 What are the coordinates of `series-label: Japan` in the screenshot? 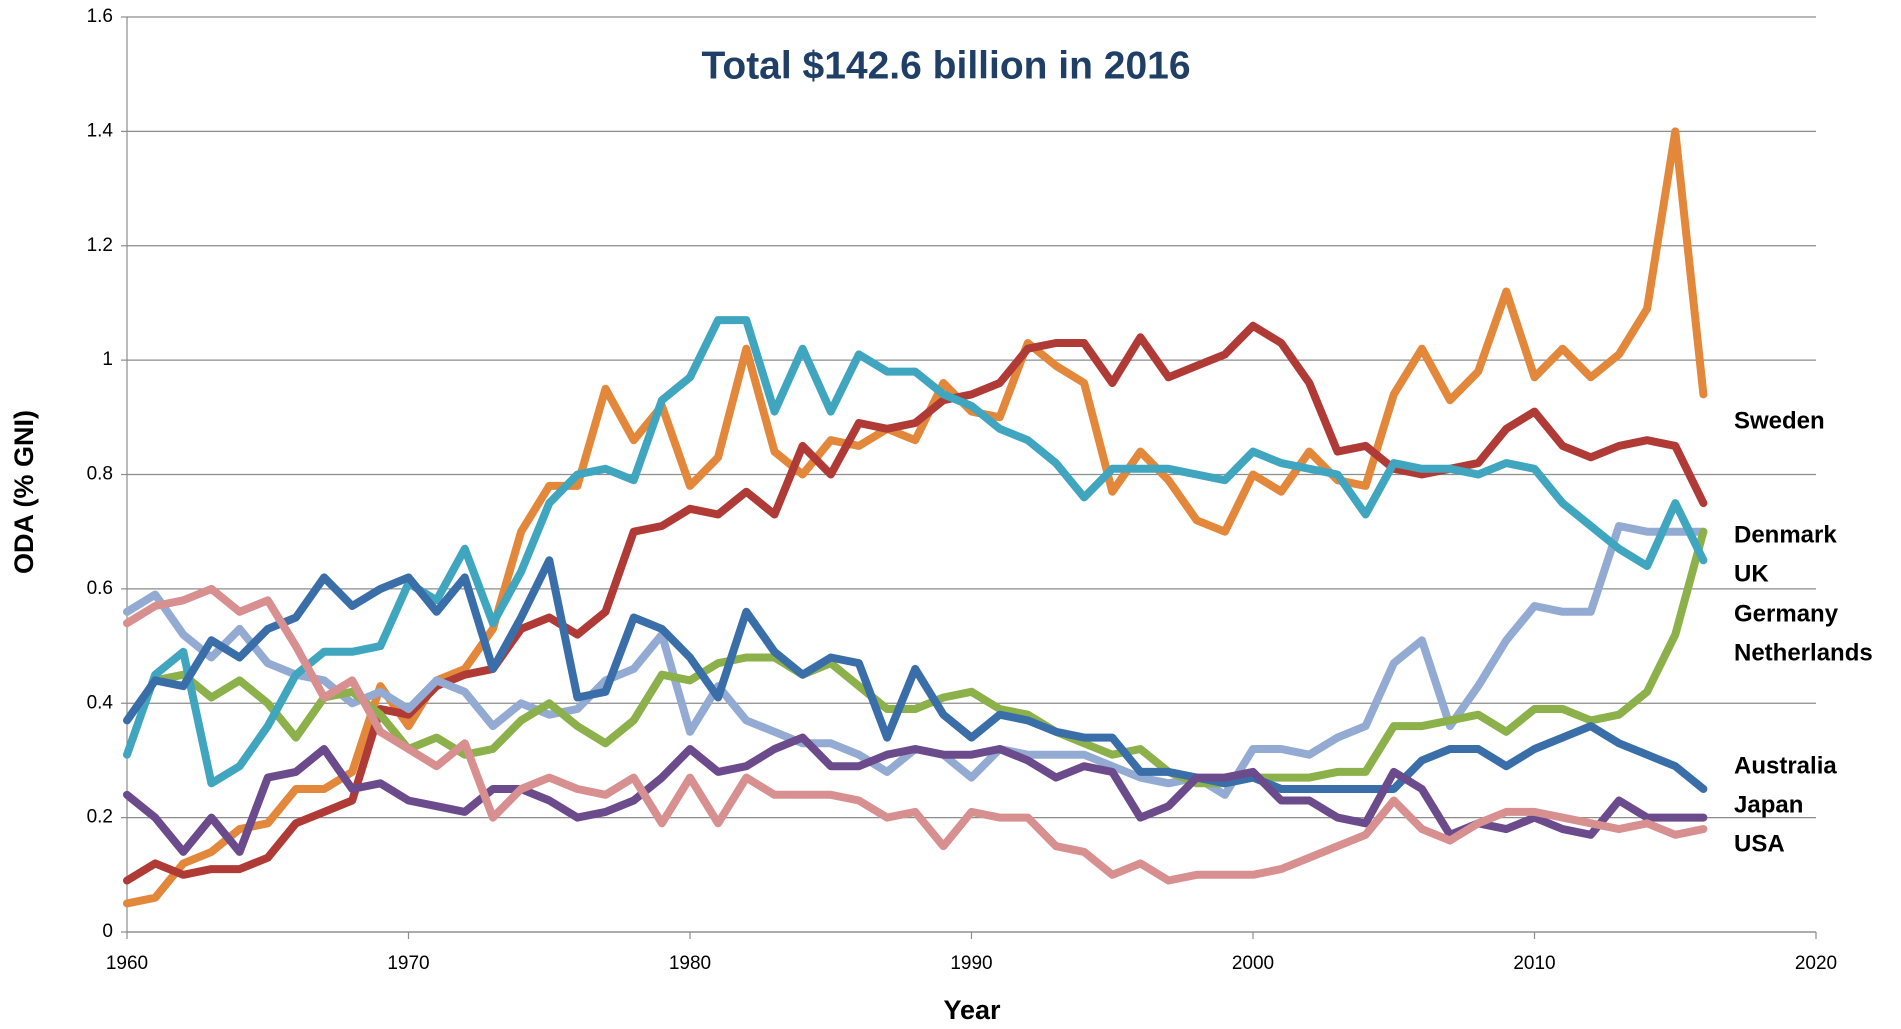 It's located at (1768, 804).